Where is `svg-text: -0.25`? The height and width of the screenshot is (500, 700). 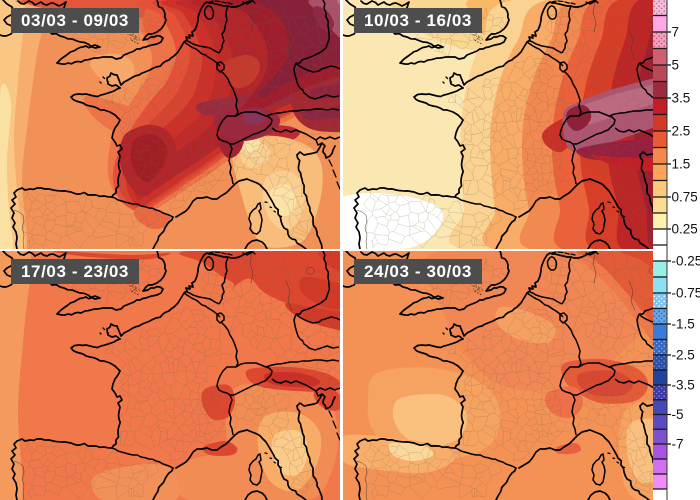
svg-text: -0.25 is located at coordinates (686, 261).